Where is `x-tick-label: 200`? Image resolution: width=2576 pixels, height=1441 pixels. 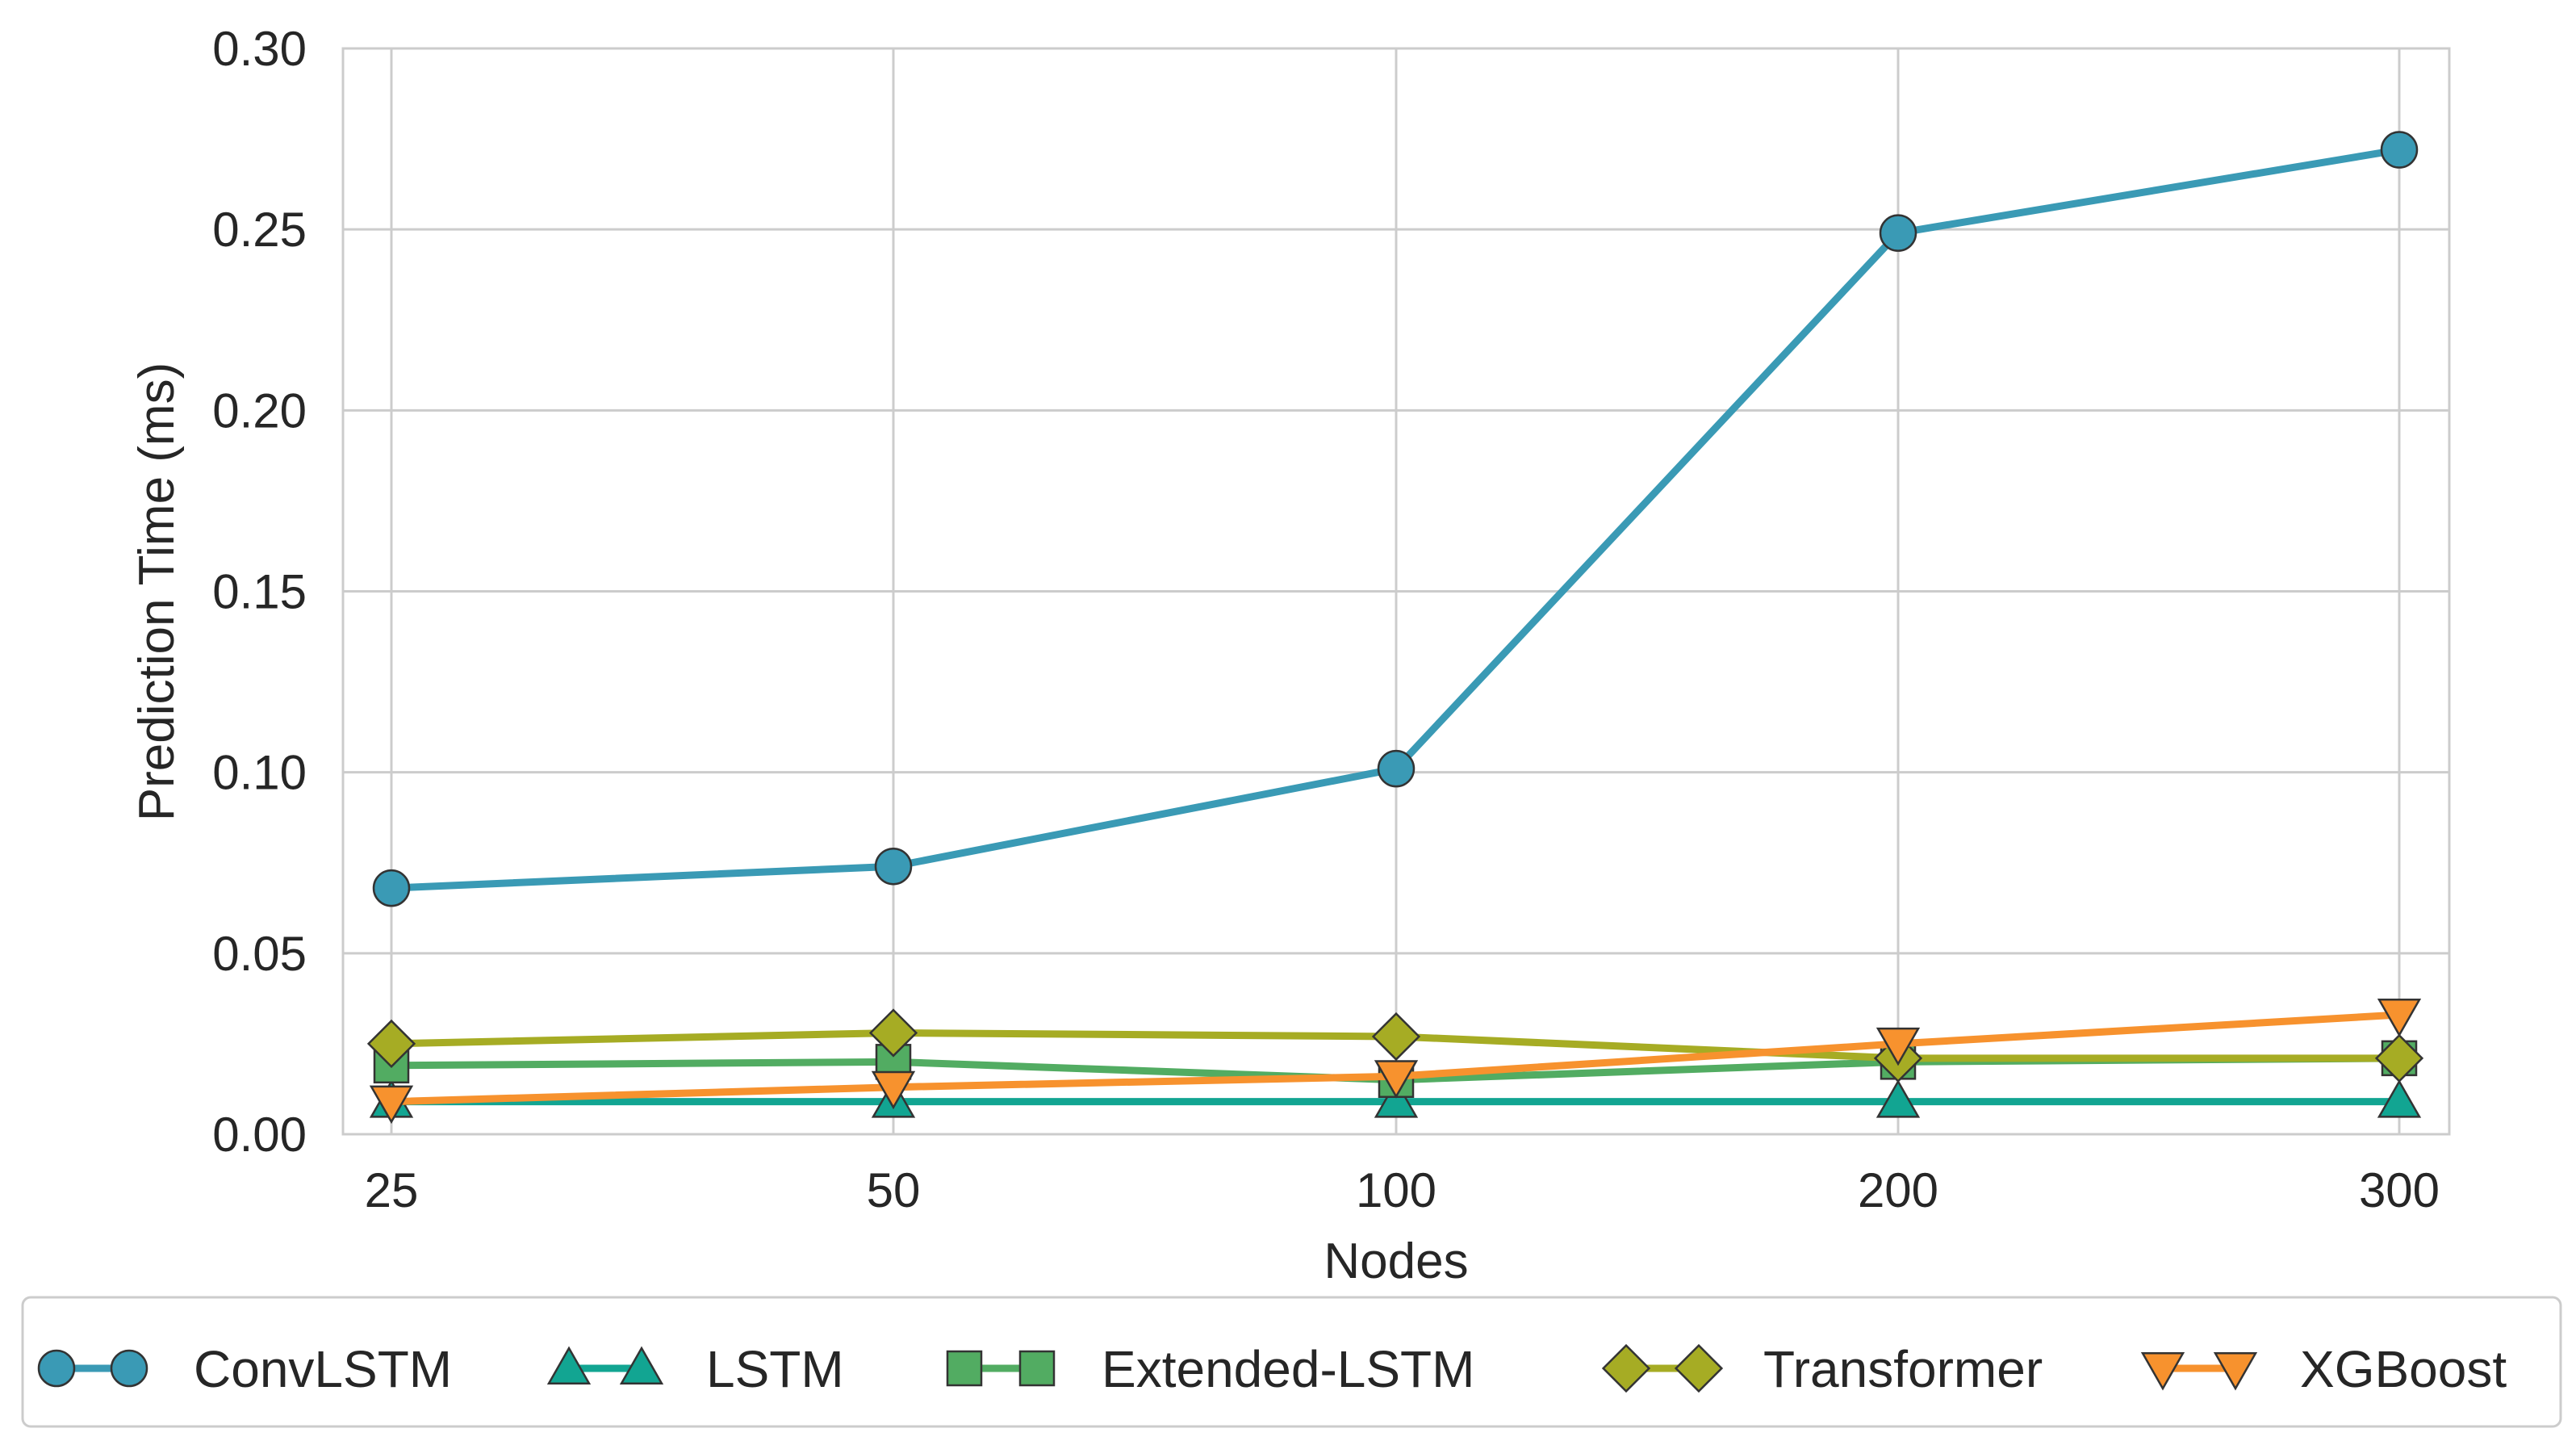 x-tick-label: 200 is located at coordinates (1898, 1190).